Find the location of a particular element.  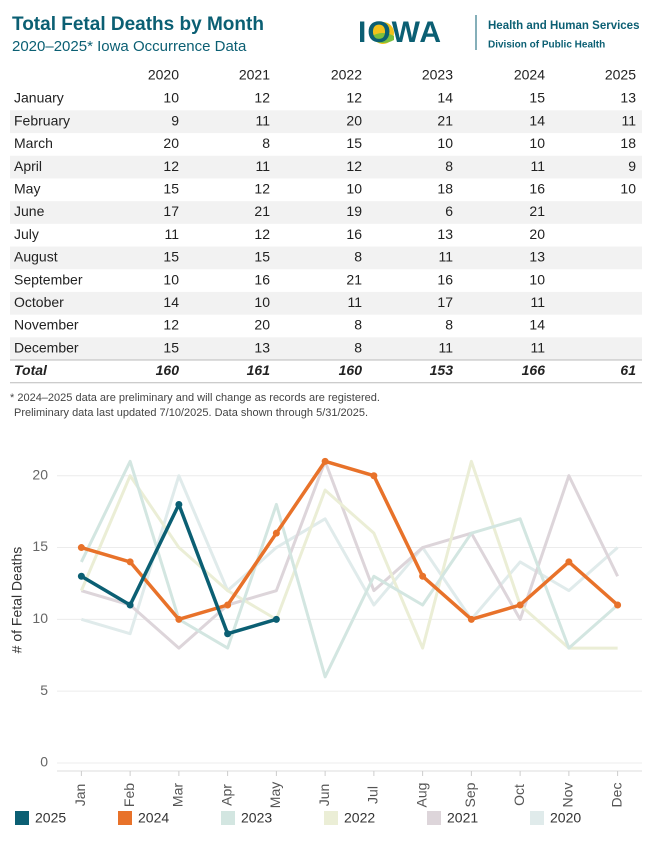

x-tick-label: Aug is located at coordinates (421, 795).